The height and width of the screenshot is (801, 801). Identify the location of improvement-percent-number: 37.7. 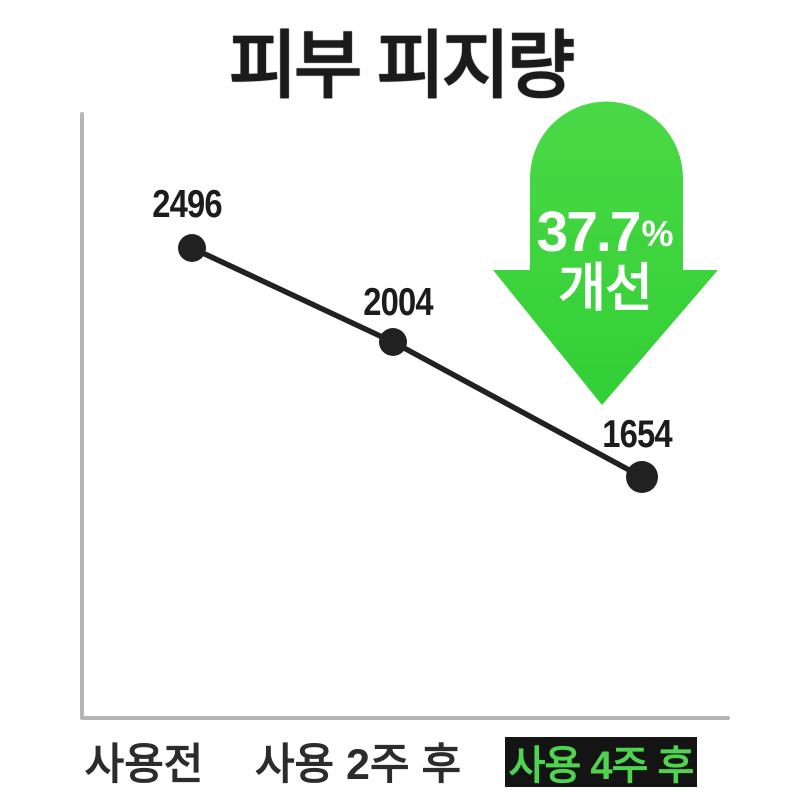
(589, 232).